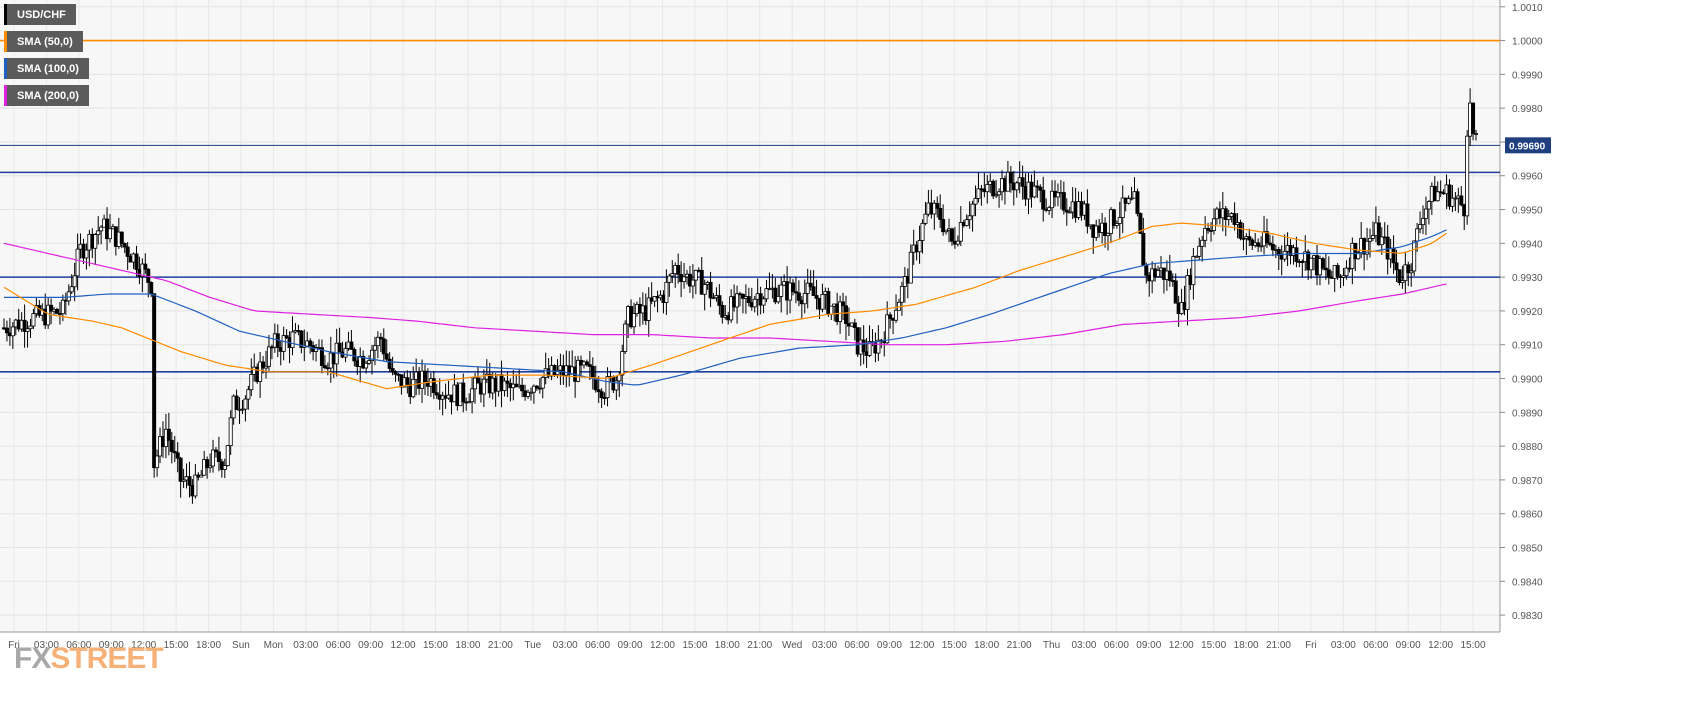 This screenshot has height=717, width=1707. What do you see at coordinates (46, 95) in the screenshot?
I see `legend-sma200: SMA (200,0)` at bounding box center [46, 95].